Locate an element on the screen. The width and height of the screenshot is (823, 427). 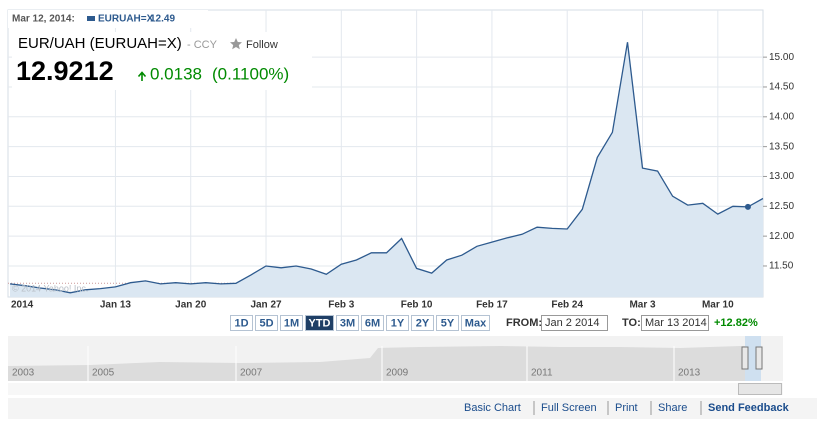
x-tick-label: Jan 20 is located at coordinates (191, 305).